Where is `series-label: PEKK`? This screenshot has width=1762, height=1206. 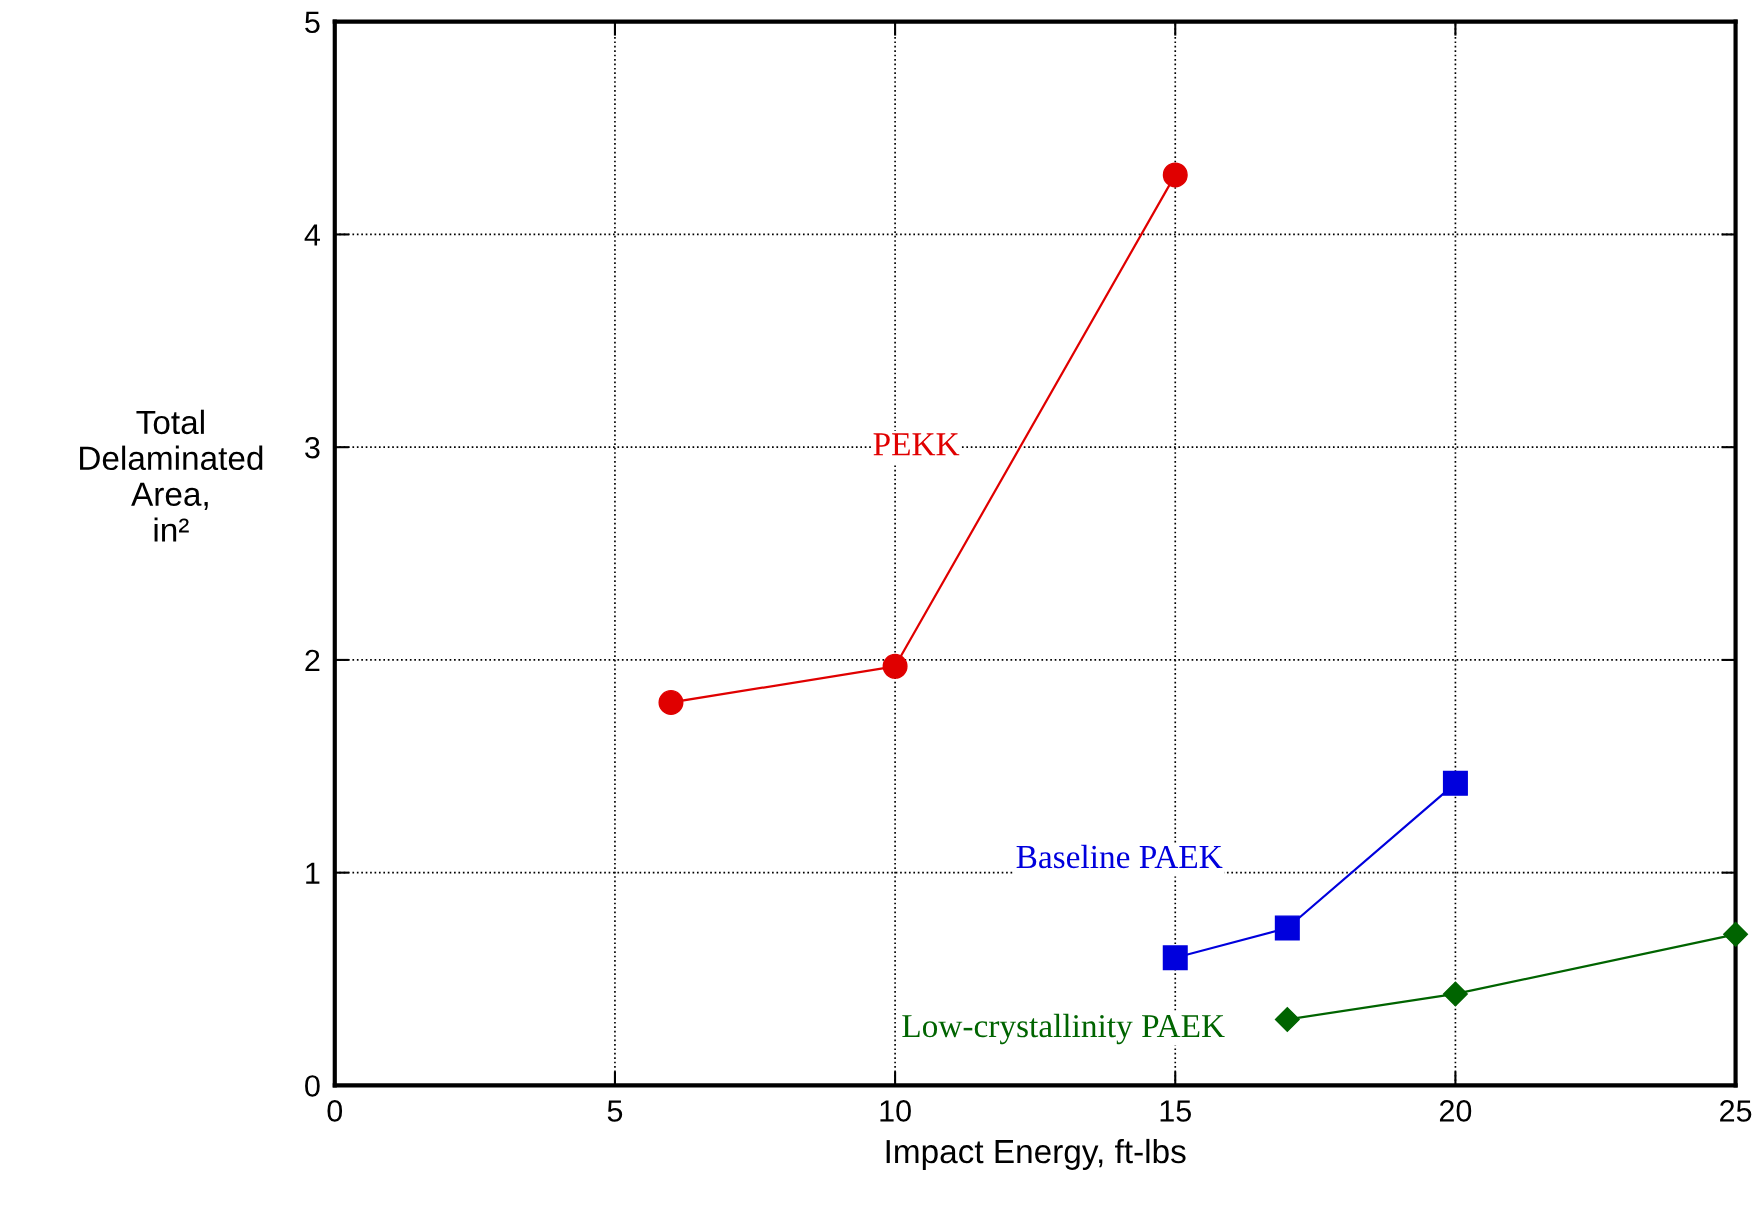 series-label: PEKK is located at coordinates (916, 444).